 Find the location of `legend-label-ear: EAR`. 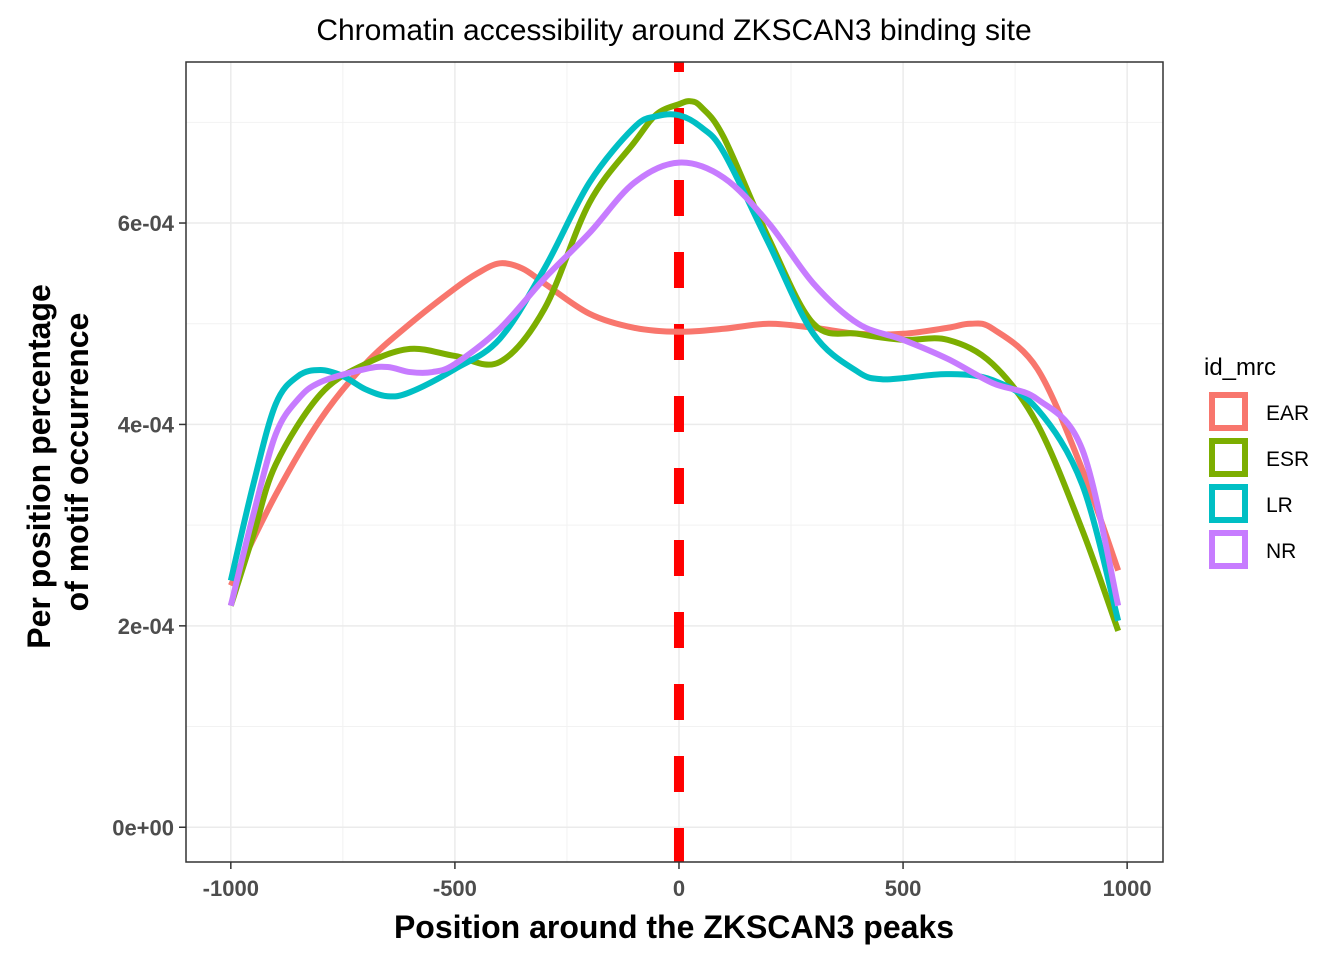

legend-label-ear: EAR is located at coordinates (1287, 413).